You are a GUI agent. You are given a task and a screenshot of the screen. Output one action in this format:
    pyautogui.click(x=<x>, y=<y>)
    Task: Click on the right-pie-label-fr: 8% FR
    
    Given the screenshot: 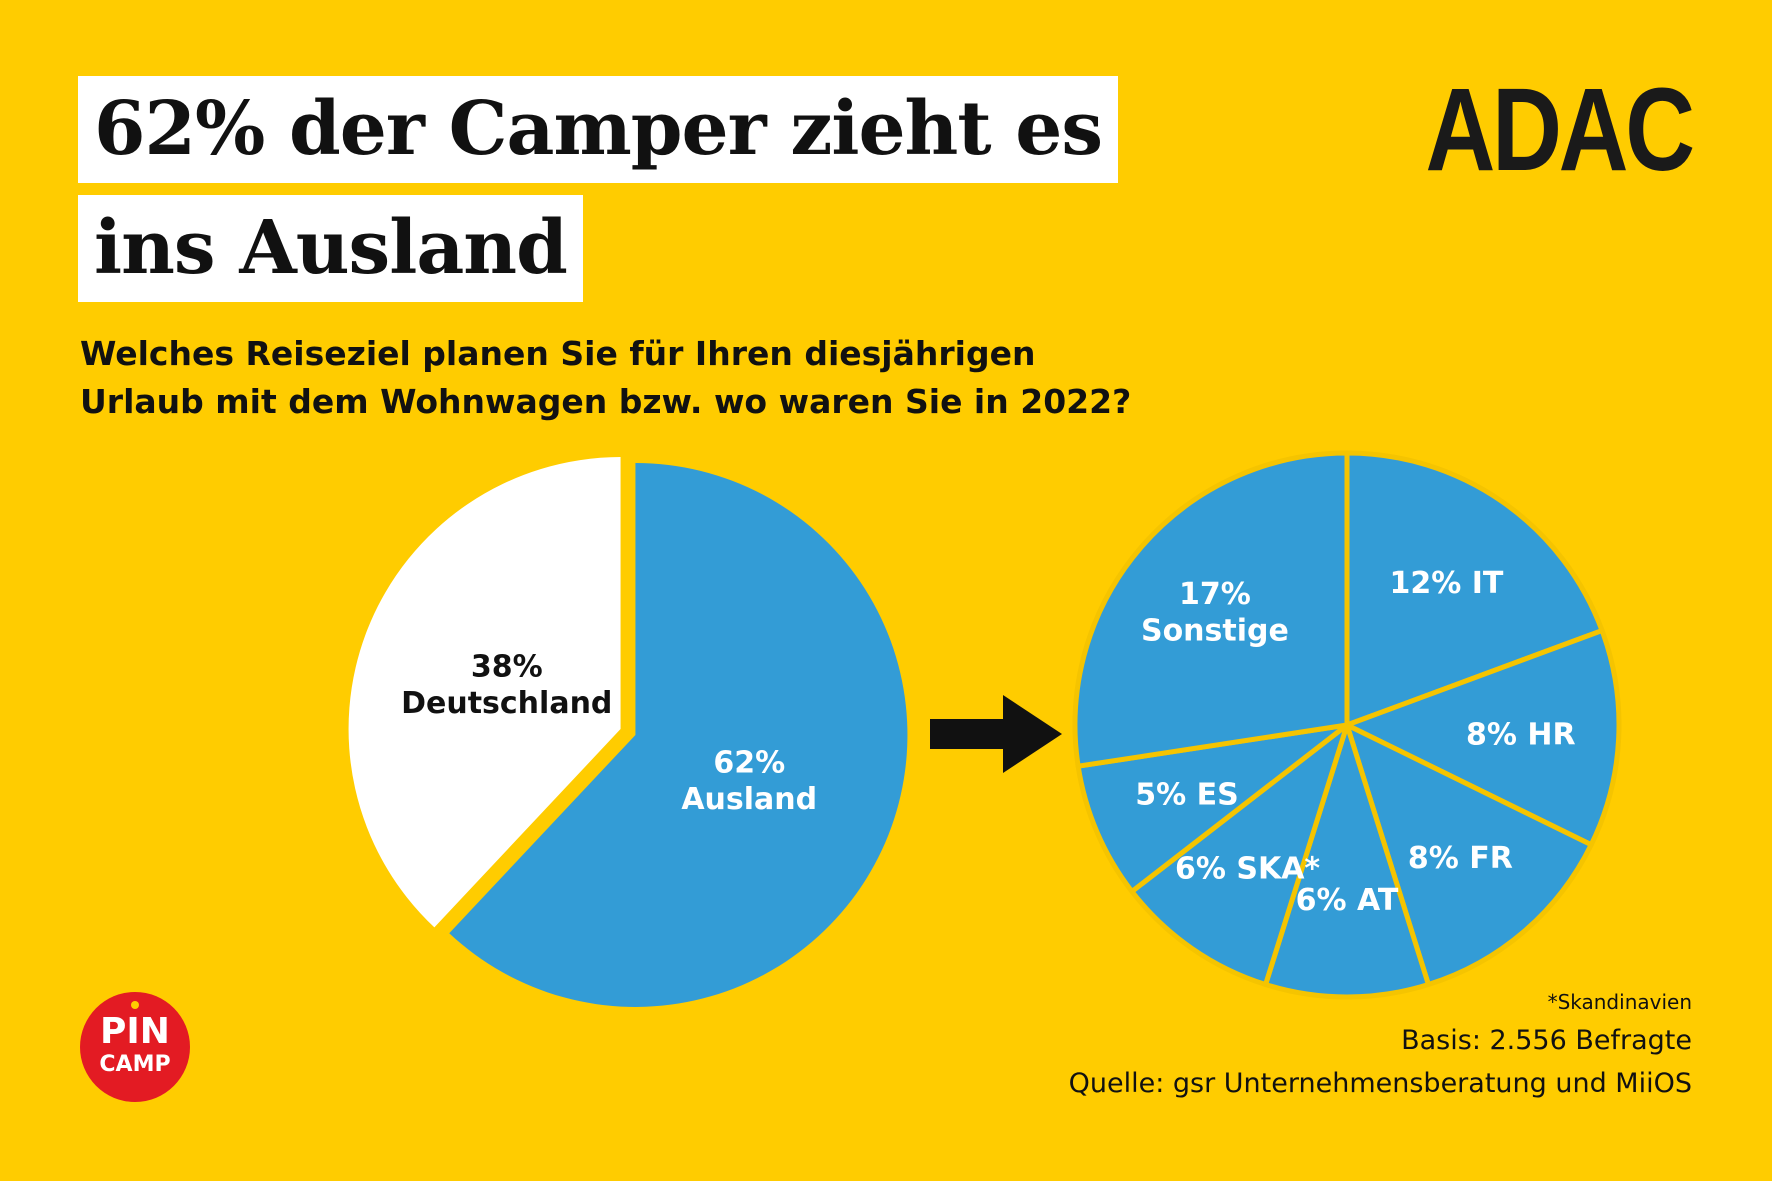 What is the action you would take?
    pyautogui.click(x=1460, y=858)
    